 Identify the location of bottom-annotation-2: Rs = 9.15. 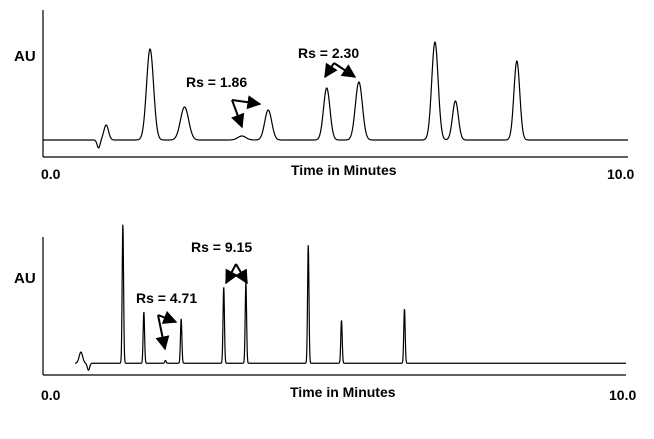
(222, 247).